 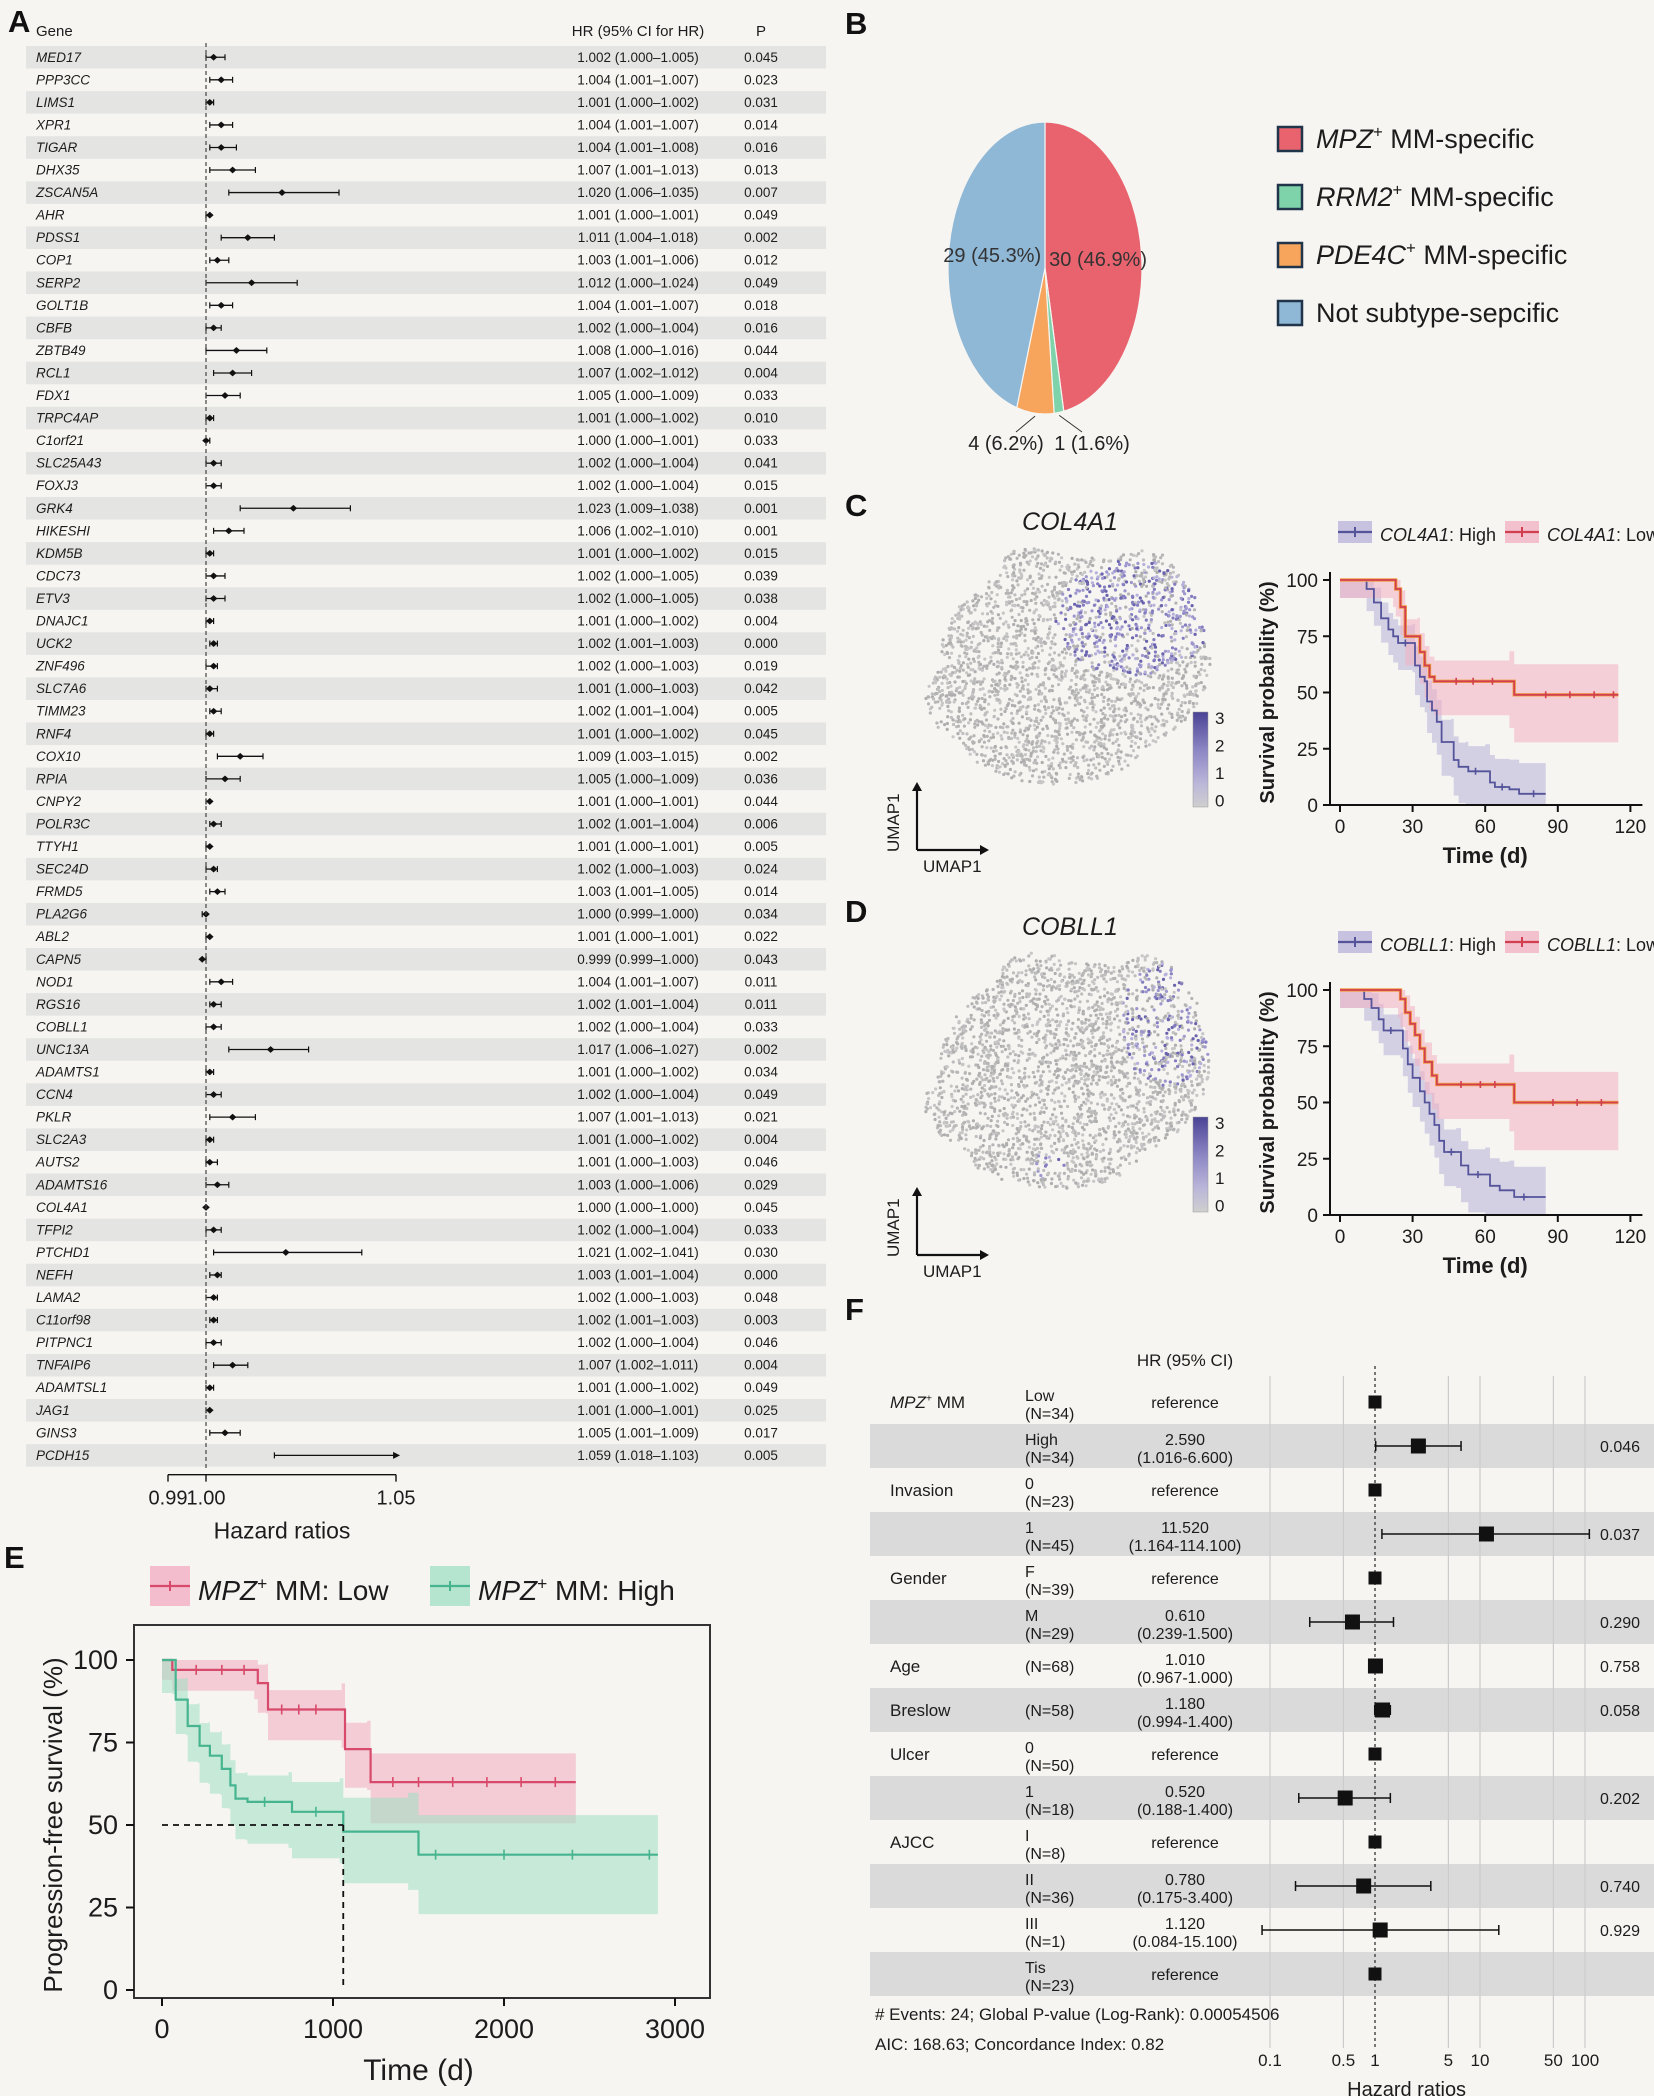 What do you see at coordinates (761, 846) in the screenshot?
I see `p-value: 0.005` at bounding box center [761, 846].